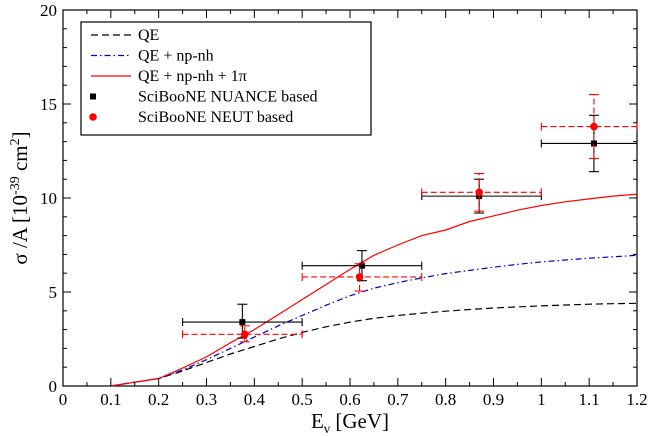 Image resolution: width=654 pixels, height=436 pixels. I want to click on x-axis-title-main: E, so click(317, 421).